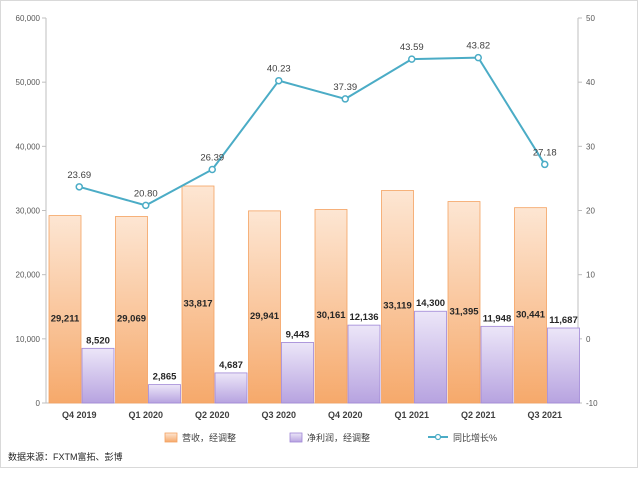  I want to click on net-profit-value-label: 14,300, so click(430, 303).